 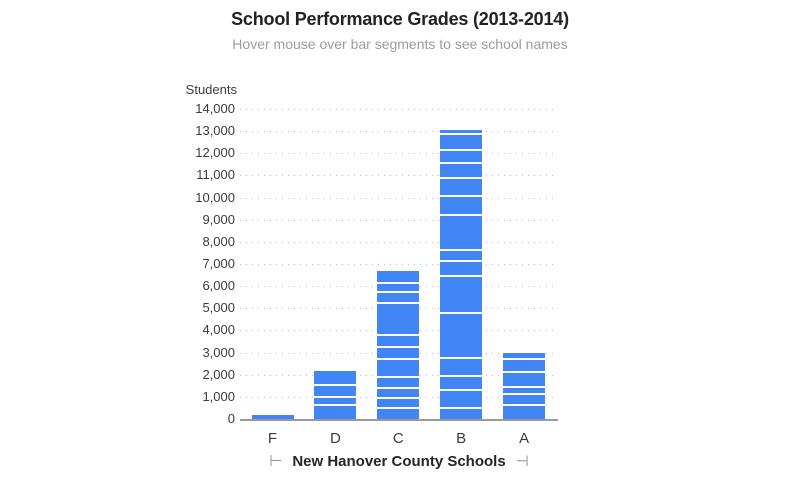 What do you see at coordinates (218, 352) in the screenshot?
I see `y-tick-label: 3,000` at bounding box center [218, 352].